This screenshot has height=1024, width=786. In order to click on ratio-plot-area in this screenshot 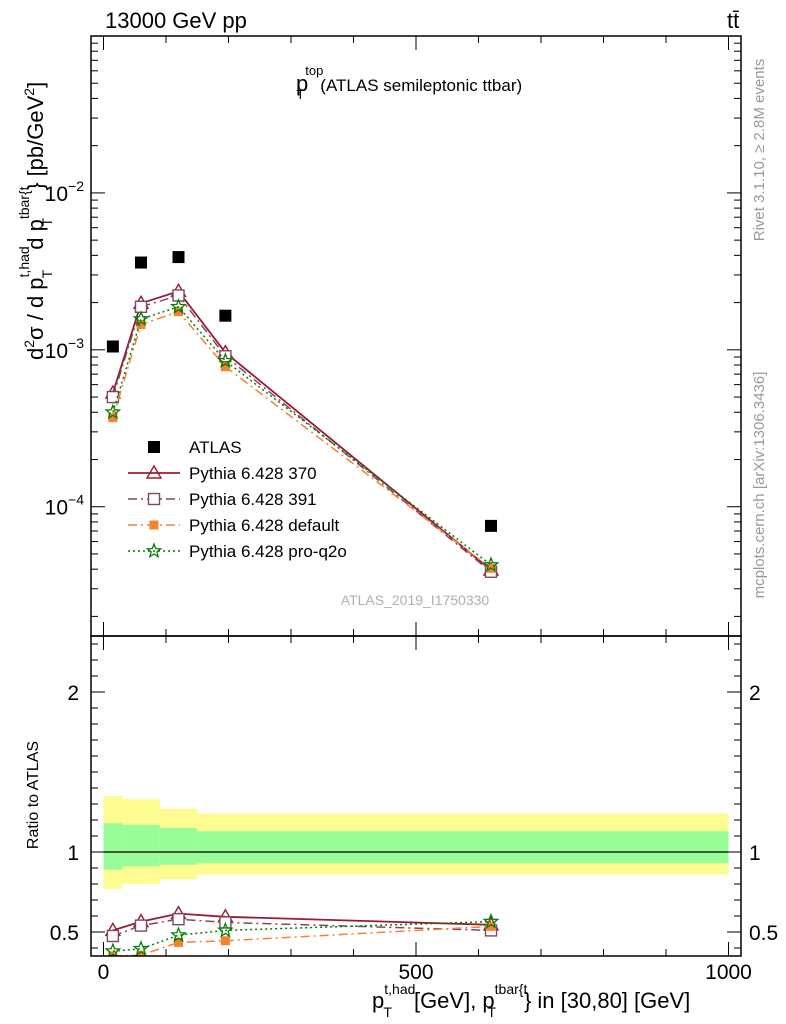, I will do `click(416, 876)`.